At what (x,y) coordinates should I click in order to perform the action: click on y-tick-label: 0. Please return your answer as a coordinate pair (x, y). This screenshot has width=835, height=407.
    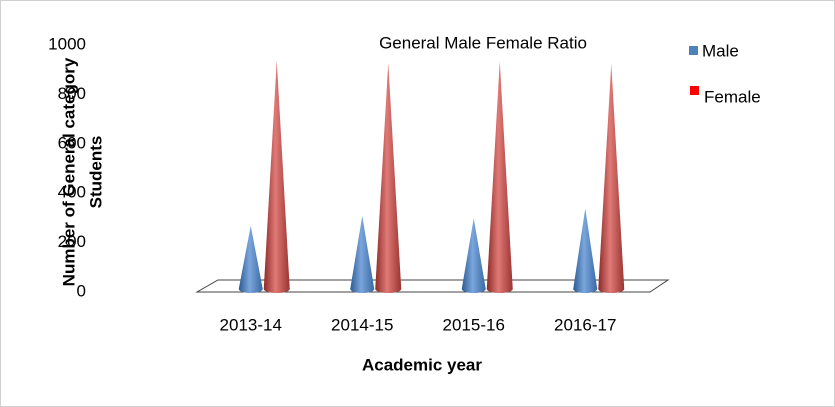
    Looking at the image, I should click on (81, 290).